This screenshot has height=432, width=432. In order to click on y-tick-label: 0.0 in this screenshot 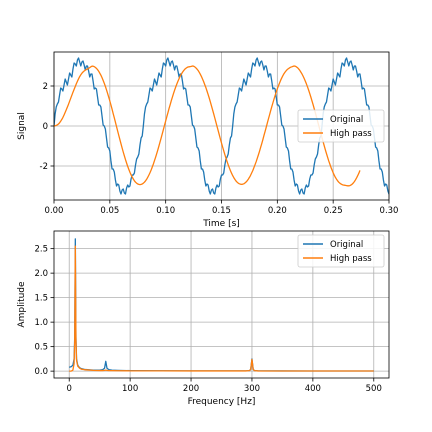, I will do `click(41, 372)`.